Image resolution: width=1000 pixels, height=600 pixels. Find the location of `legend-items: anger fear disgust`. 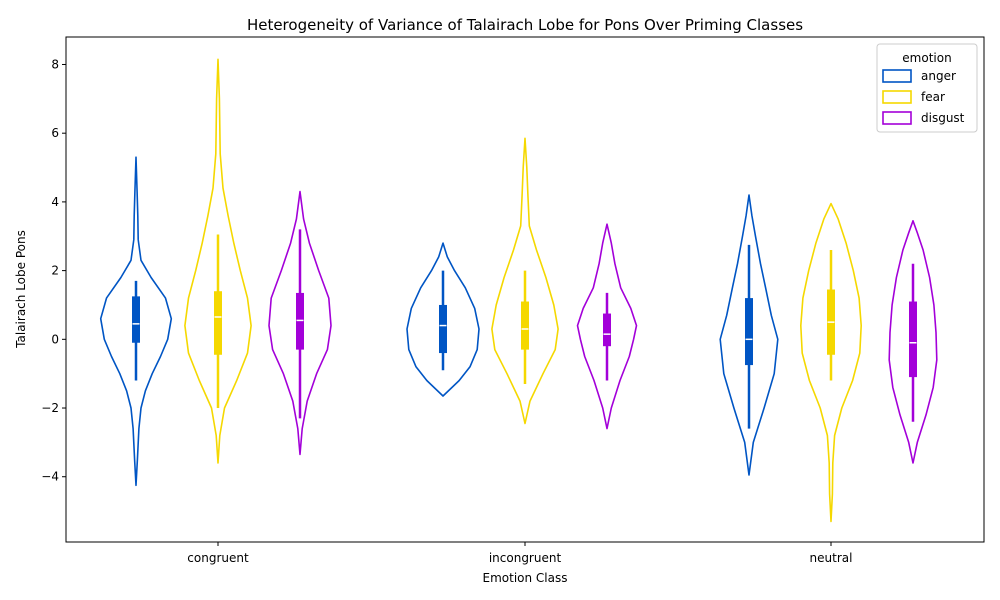

legend-items: anger fear disgust is located at coordinates (923, 97).